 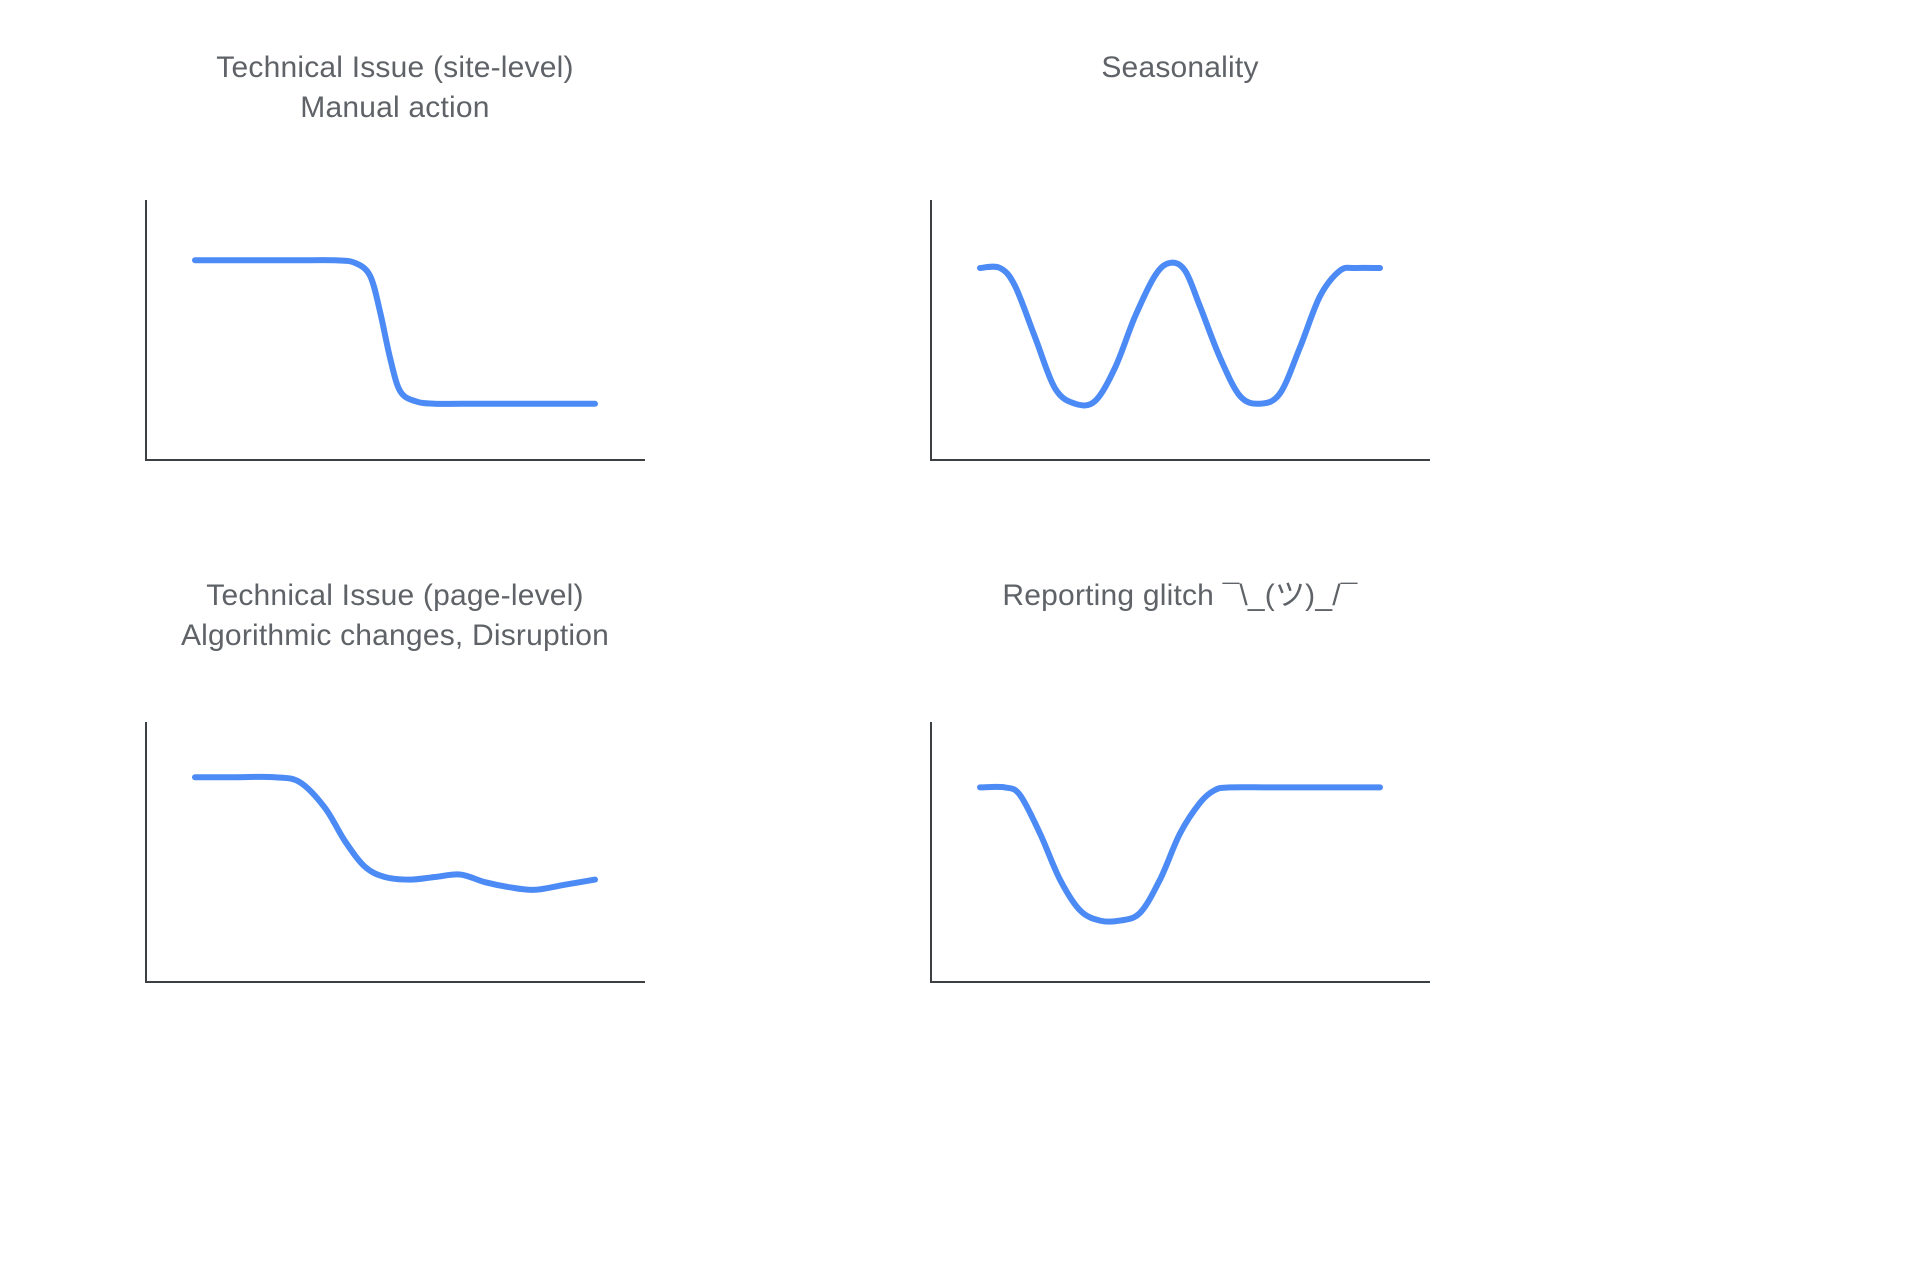 I want to click on chart-panel-reporting-glitch: Reporting glitch ¯\_(ツ)_/¯, so click(x=1180, y=811).